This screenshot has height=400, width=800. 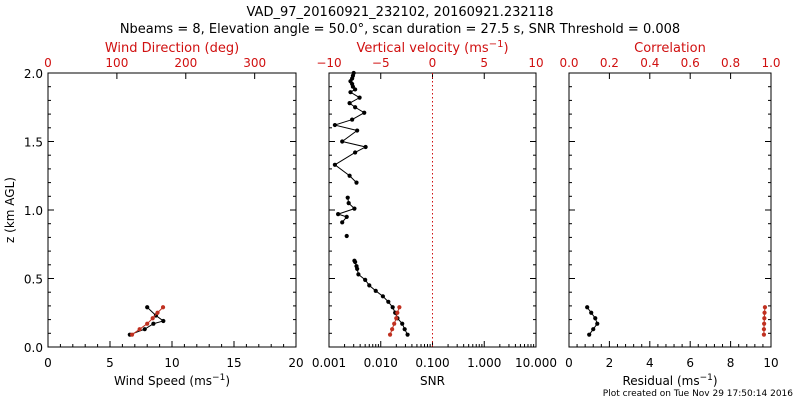 What do you see at coordinates (328, 63) in the screenshot?
I see `x-top-tick-label: −10` at bounding box center [328, 63].